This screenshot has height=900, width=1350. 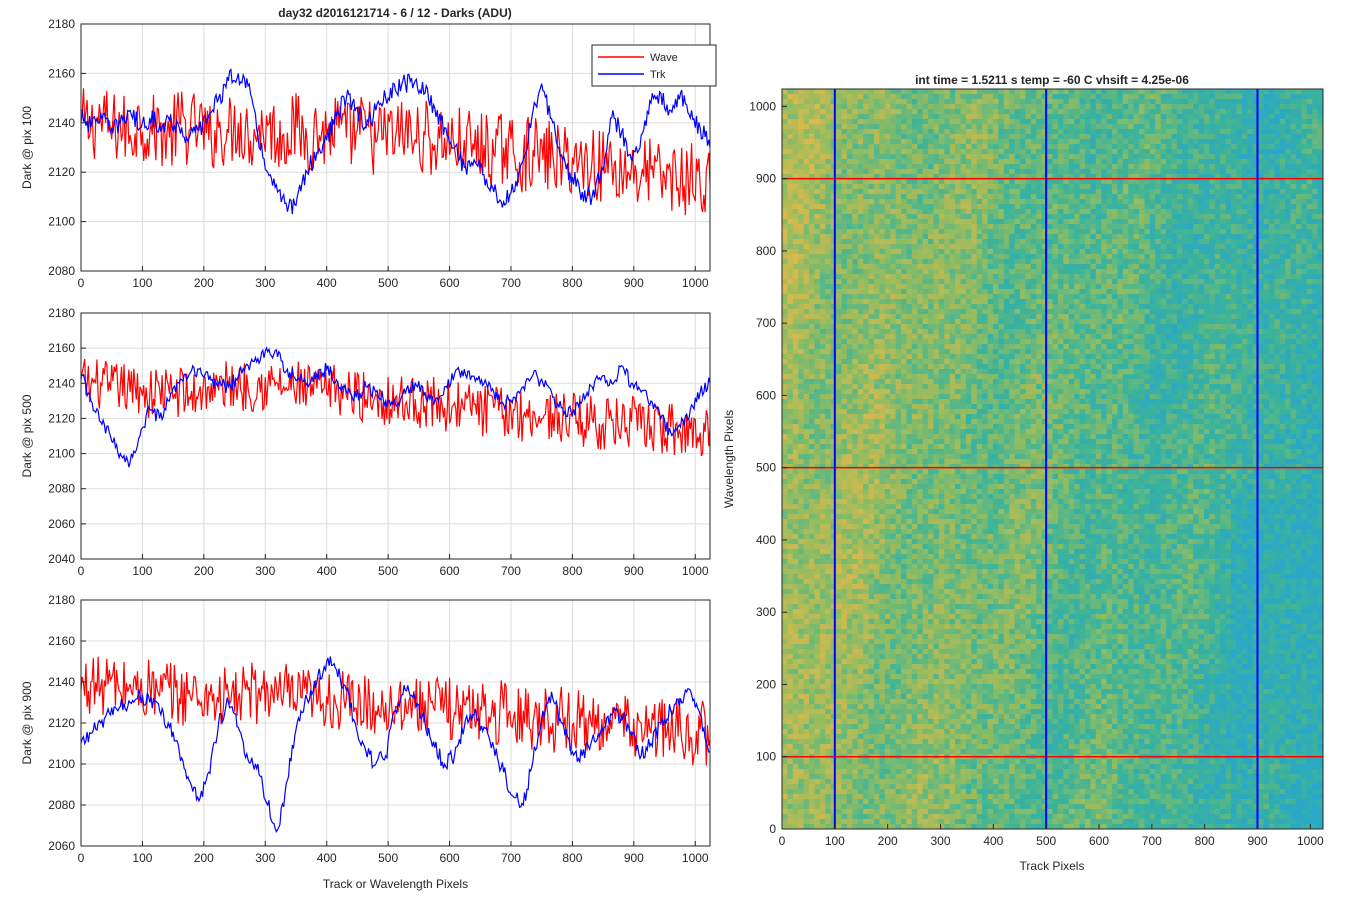 I want to click on axes-frame, so click(x=395, y=436).